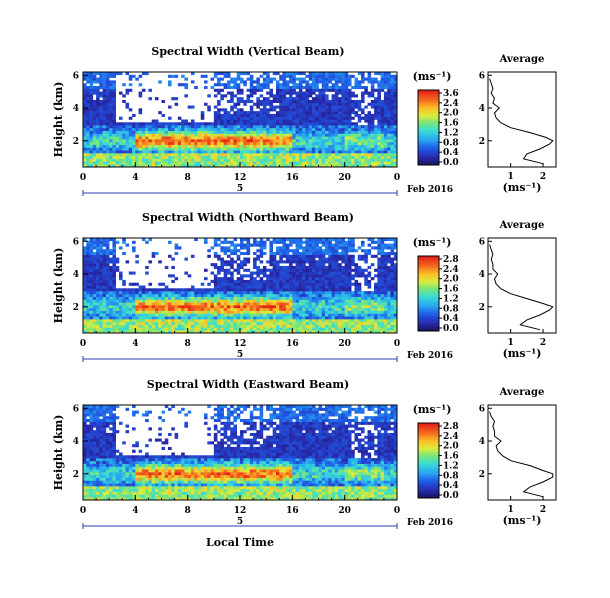 The image size is (610, 598). Describe the element at coordinates (430, 190) in the screenshot. I see `date-label: Feb 2016` at that location.